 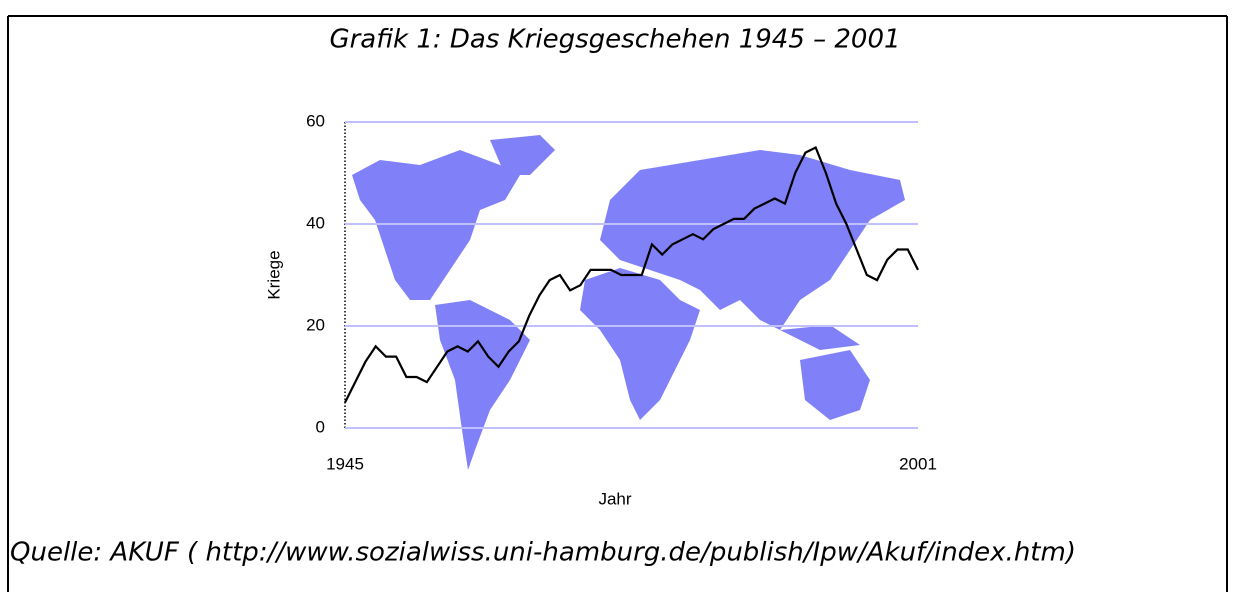 I want to click on y-tick-label: 60, so click(x=315, y=120).